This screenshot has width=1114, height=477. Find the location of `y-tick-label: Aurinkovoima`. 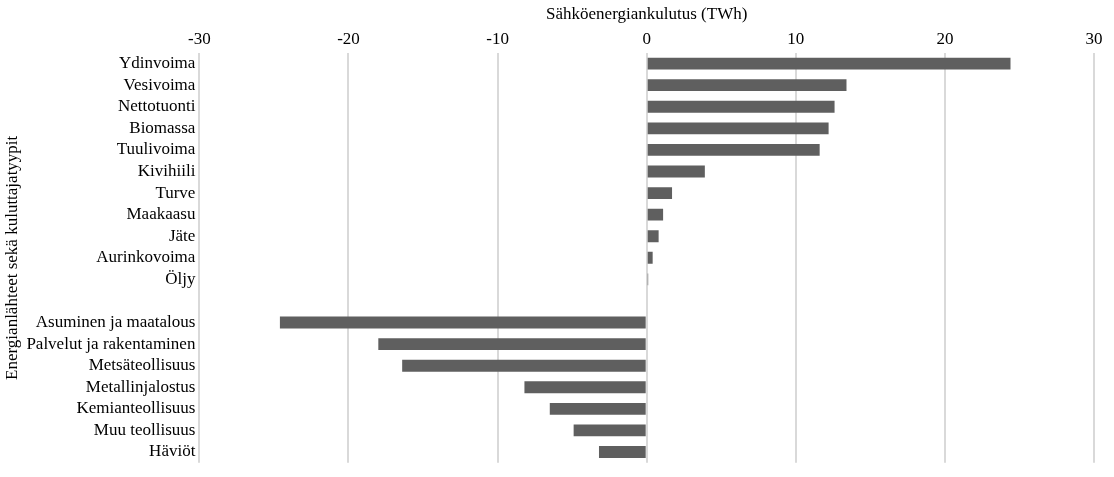

y-tick-label: Aurinkovoima is located at coordinates (146, 257).